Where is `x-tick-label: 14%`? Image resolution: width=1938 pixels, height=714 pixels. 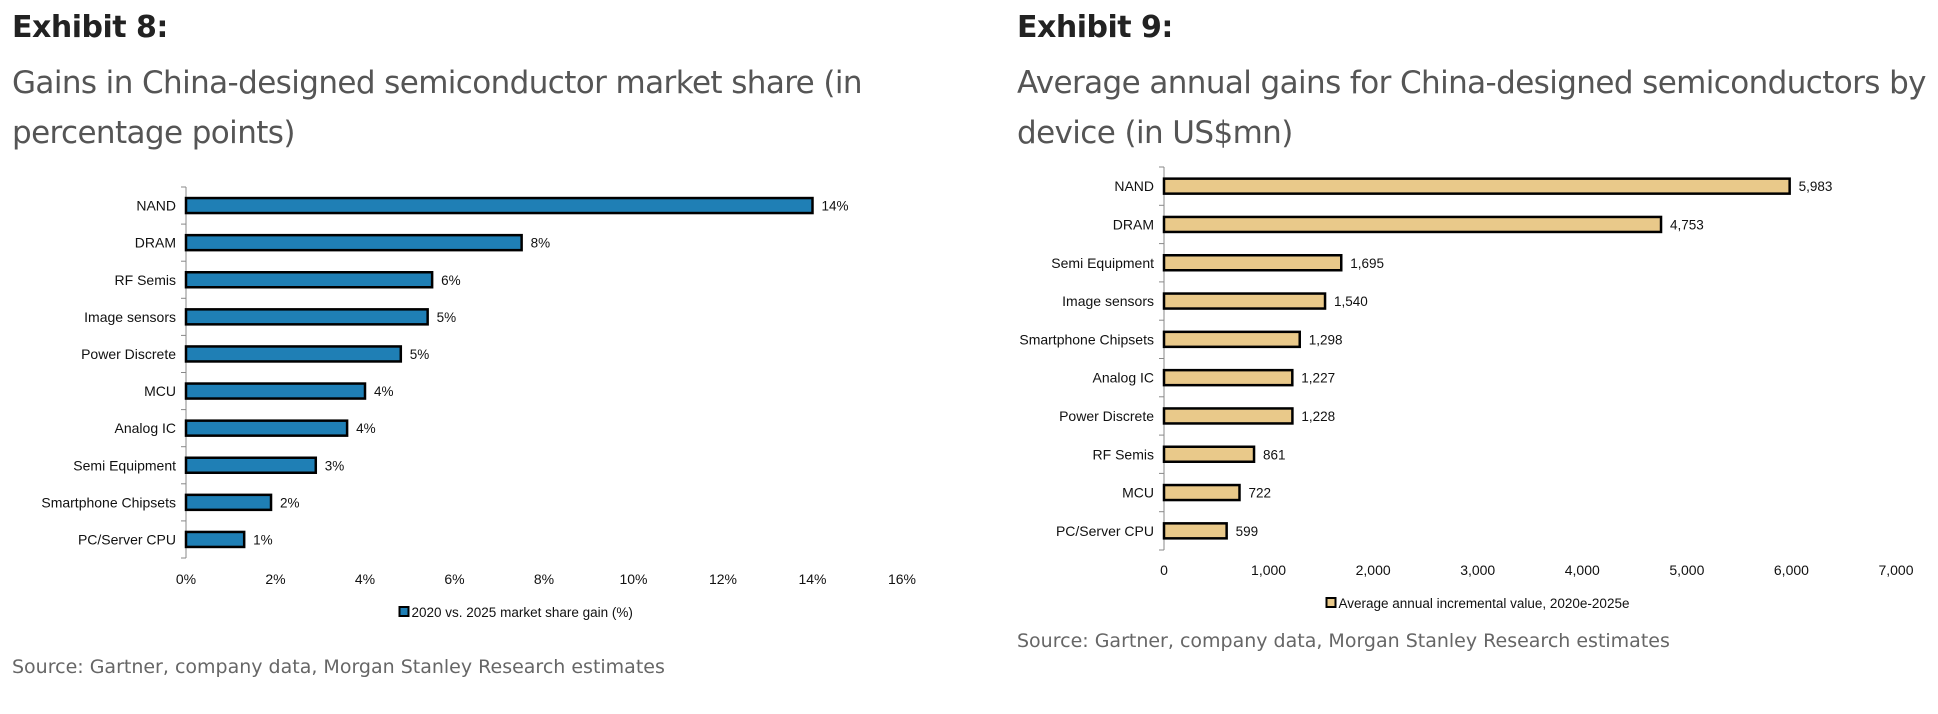 x-tick-label: 14% is located at coordinates (812, 579).